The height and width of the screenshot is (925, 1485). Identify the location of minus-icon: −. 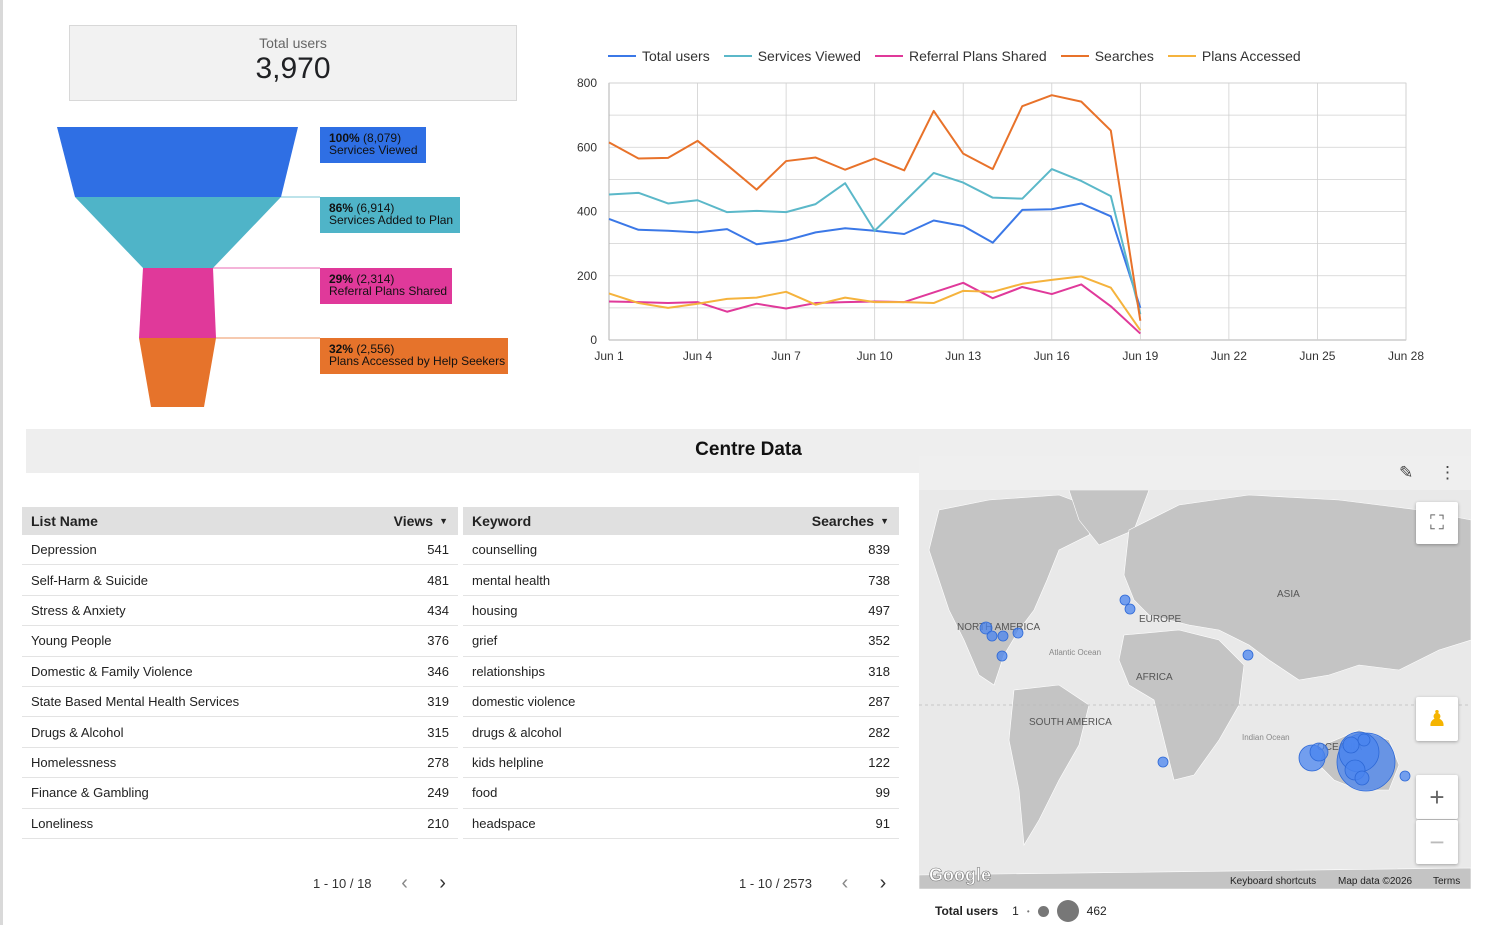
(1437, 842).